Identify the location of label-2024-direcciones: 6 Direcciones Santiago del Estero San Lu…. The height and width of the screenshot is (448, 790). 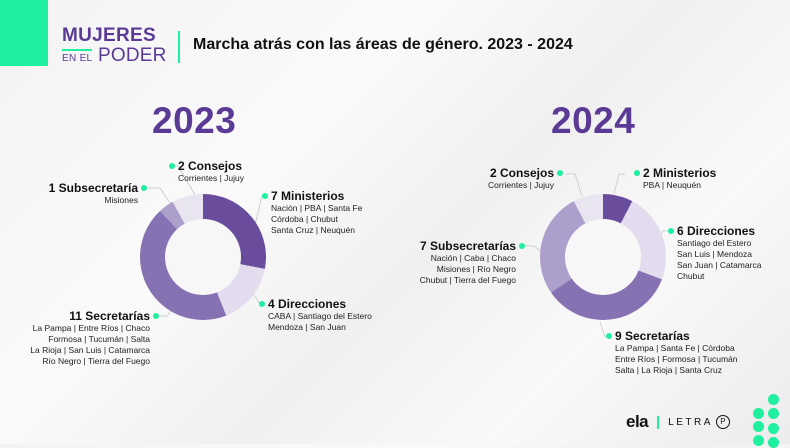
(713, 253).